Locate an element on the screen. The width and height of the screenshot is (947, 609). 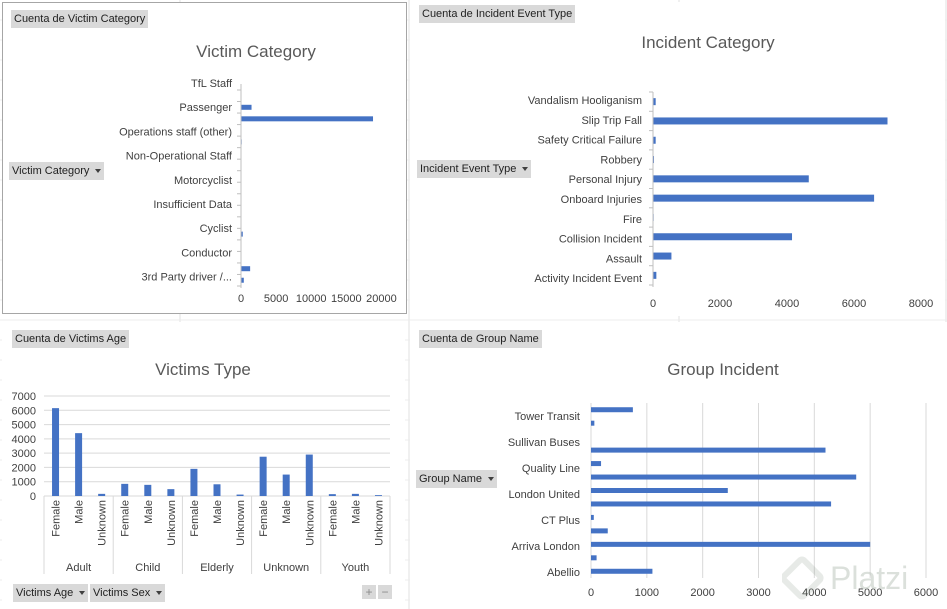
victims-sex-filter-button: Victims Sex is located at coordinates (128, 593).